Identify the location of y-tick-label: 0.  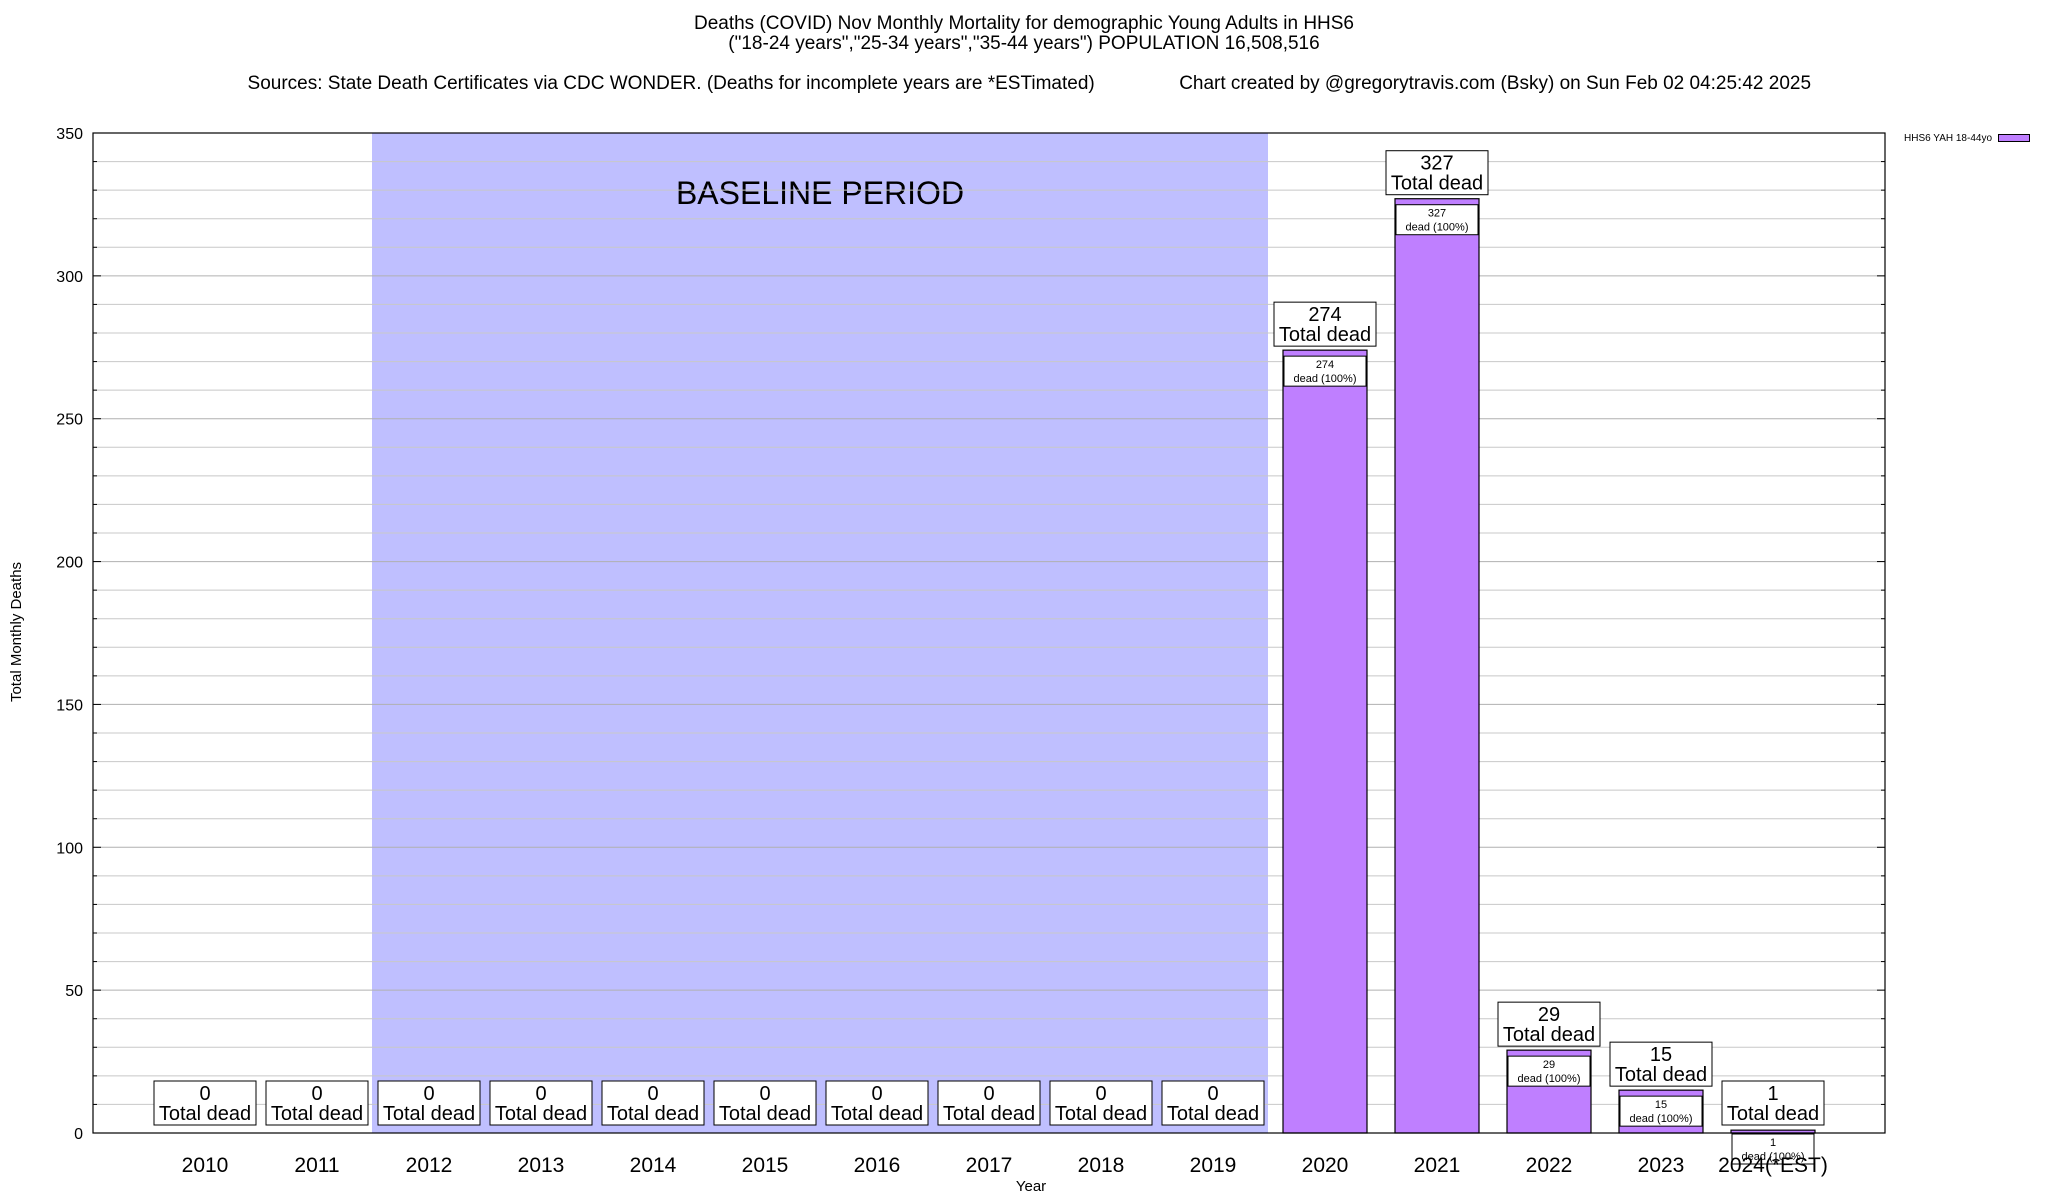
(78, 1134).